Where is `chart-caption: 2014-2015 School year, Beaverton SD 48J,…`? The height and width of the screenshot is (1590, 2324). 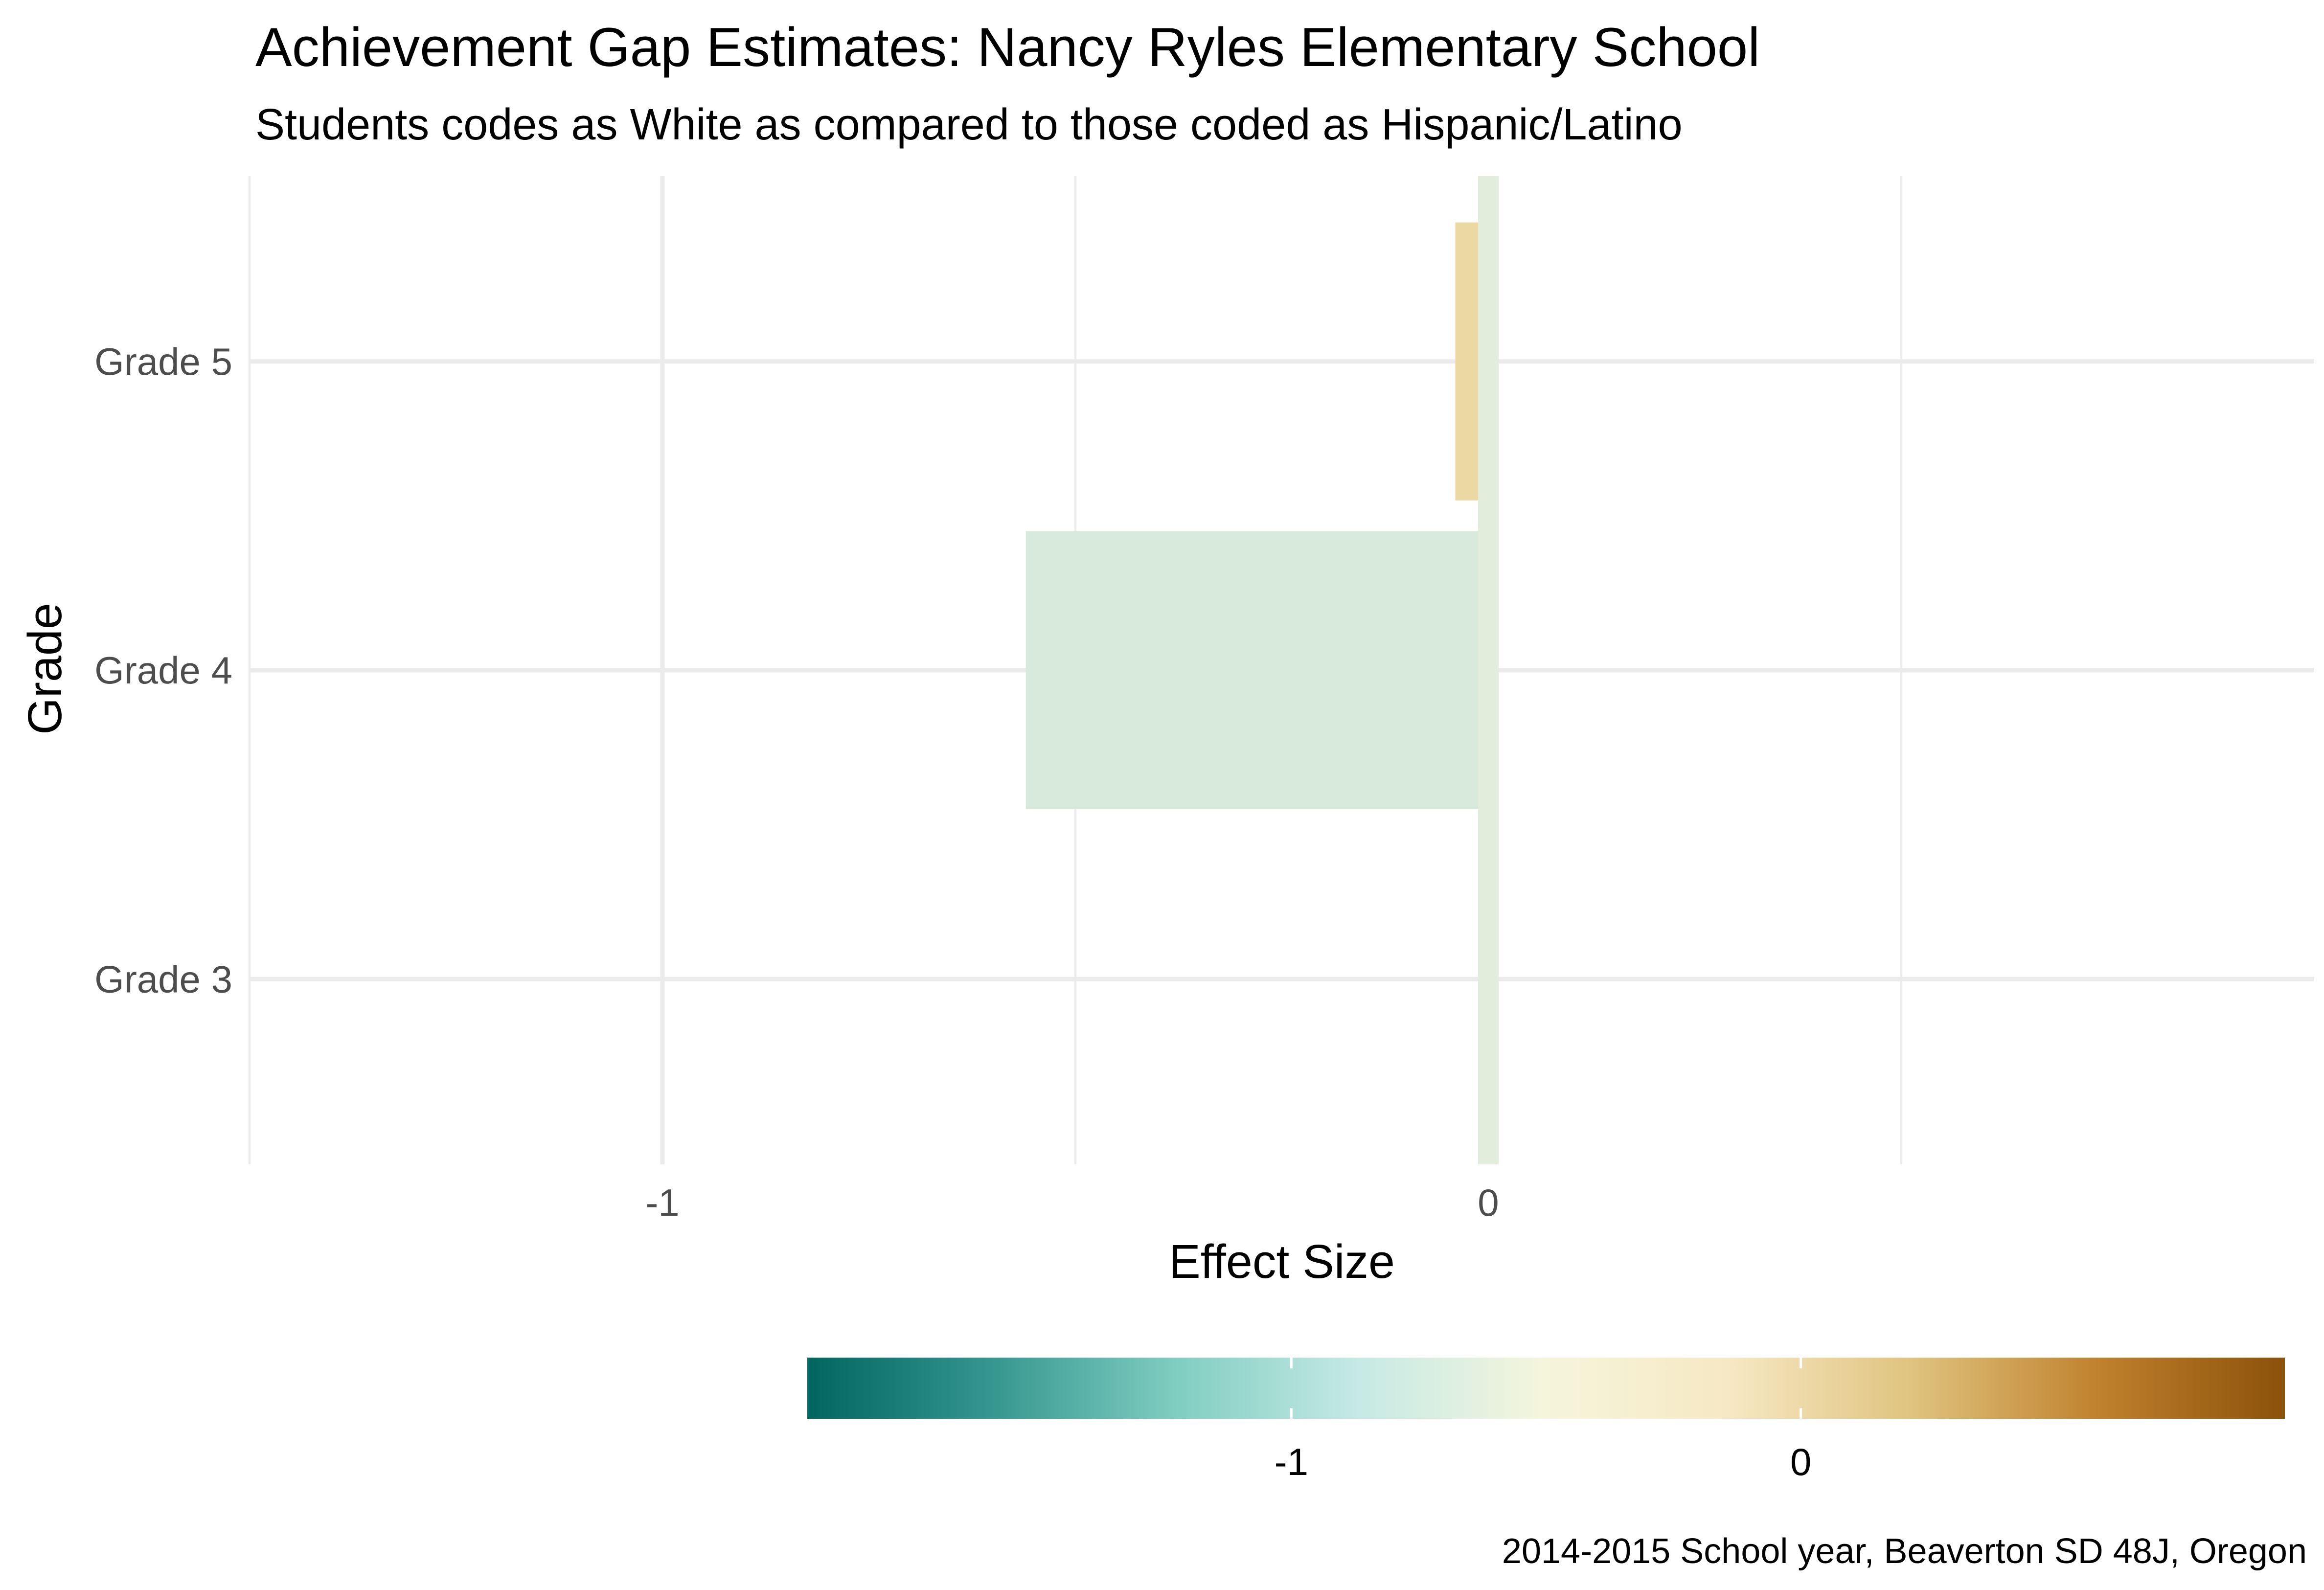 chart-caption: 2014-2015 School year, Beaverton SD 48J,… is located at coordinates (1905, 1552).